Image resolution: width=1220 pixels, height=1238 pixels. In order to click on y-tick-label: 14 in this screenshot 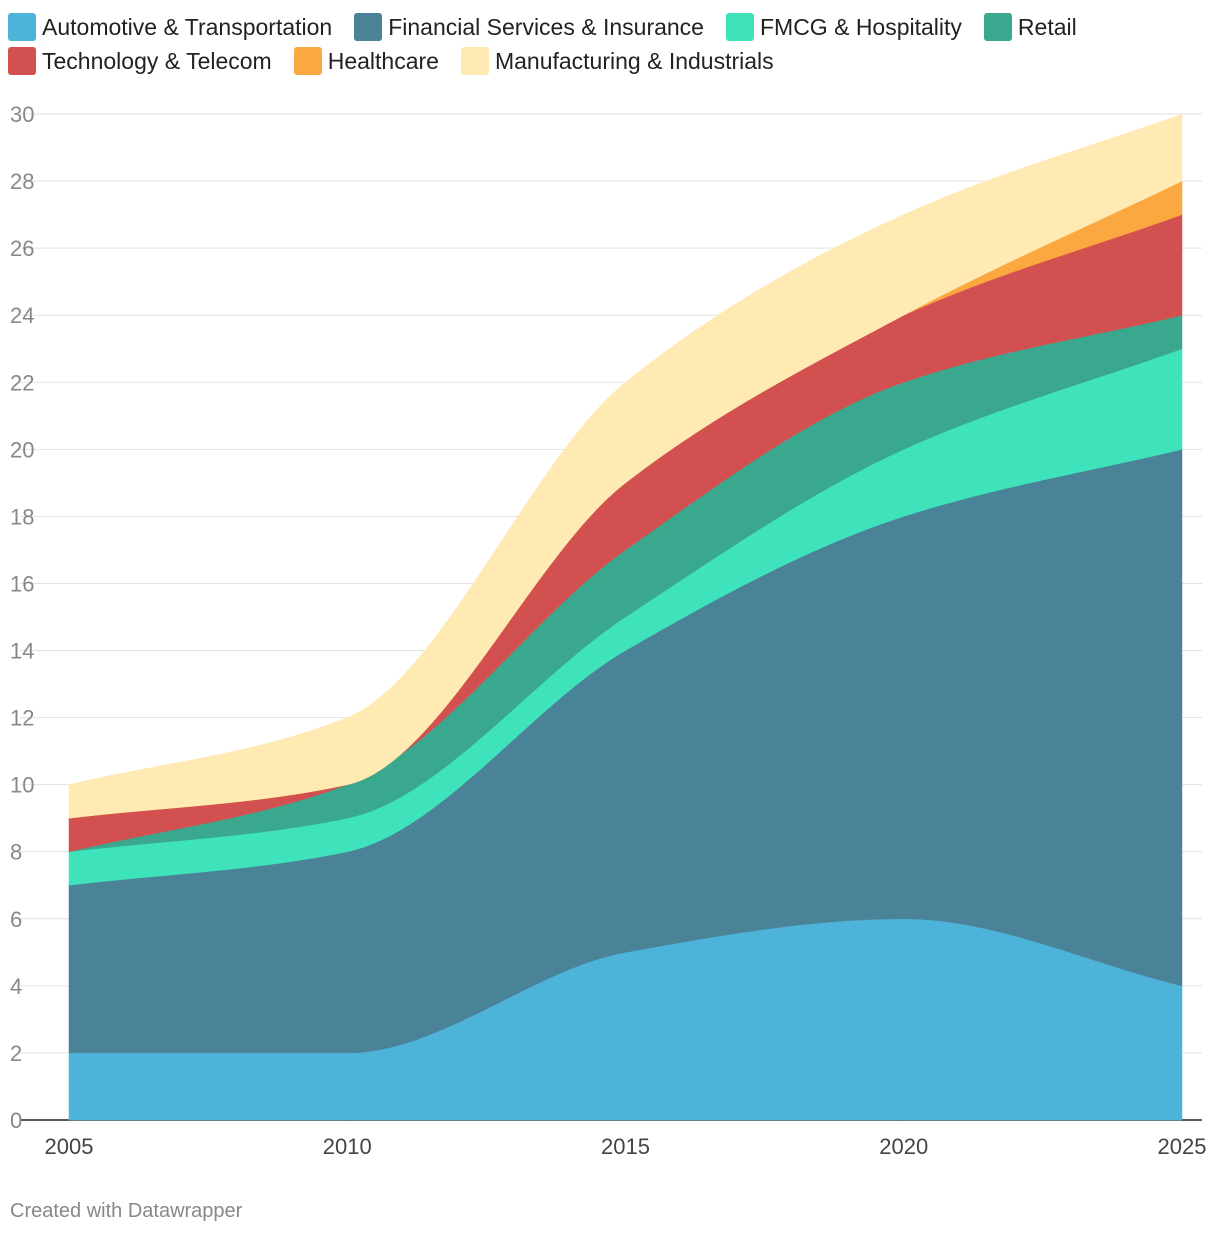, I will do `click(22, 651)`.